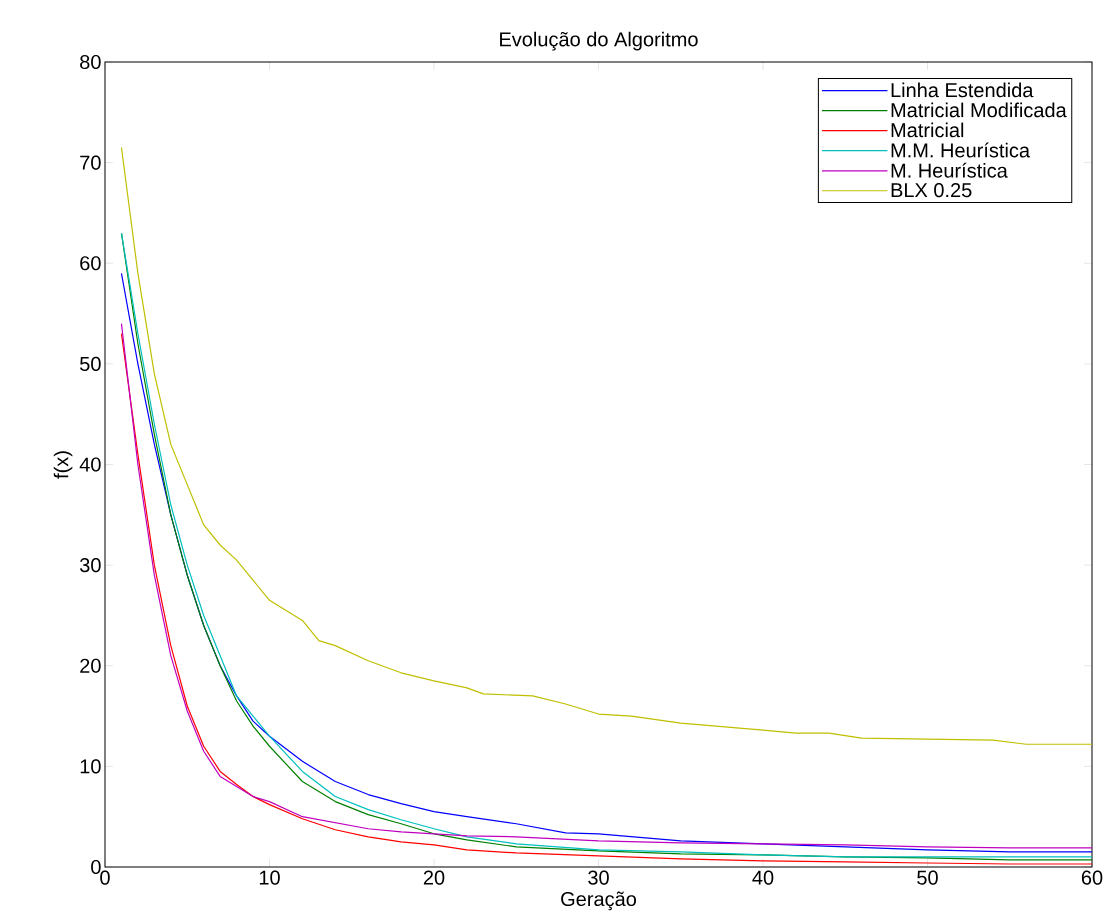 This screenshot has height=922, width=1109. I want to click on x-tick-label: 30, so click(598, 877).